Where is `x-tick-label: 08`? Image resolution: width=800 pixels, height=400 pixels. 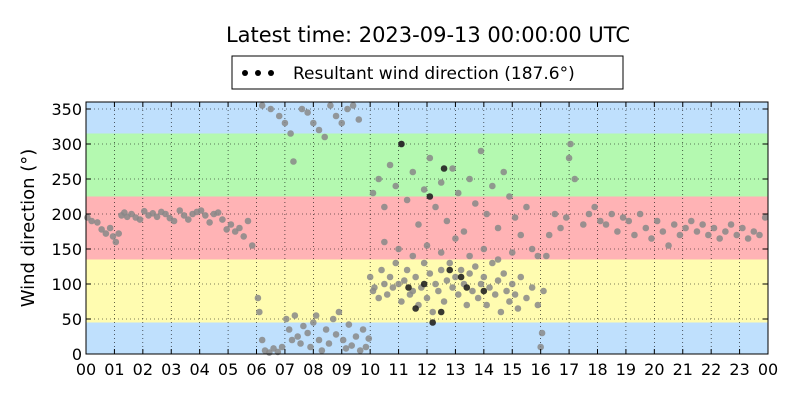 x-tick-label: 08 is located at coordinates (313, 369).